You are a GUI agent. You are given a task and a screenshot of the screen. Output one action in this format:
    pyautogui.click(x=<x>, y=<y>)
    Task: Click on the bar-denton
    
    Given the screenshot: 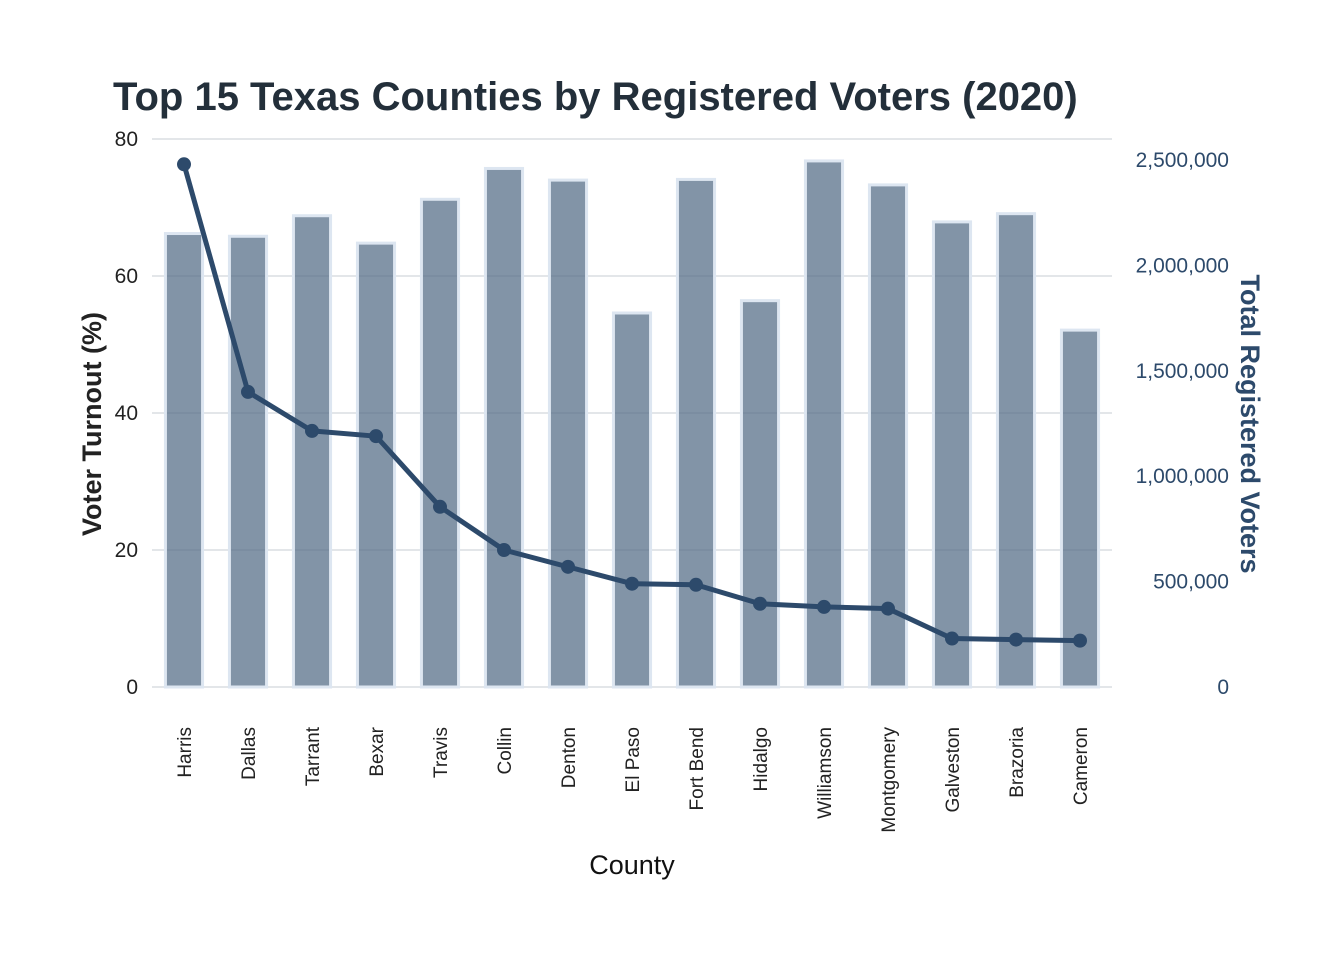 What is the action you would take?
    pyautogui.click(x=568, y=433)
    